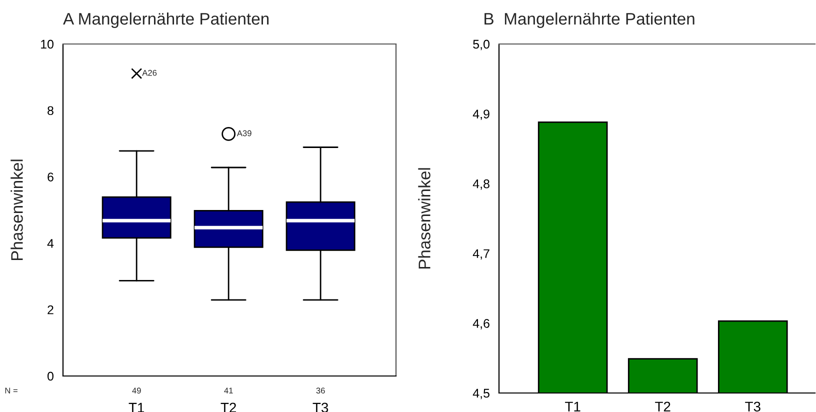 The height and width of the screenshot is (412, 816). What do you see at coordinates (481, 45) in the screenshot?
I see `y-tick-label: 5,0` at bounding box center [481, 45].